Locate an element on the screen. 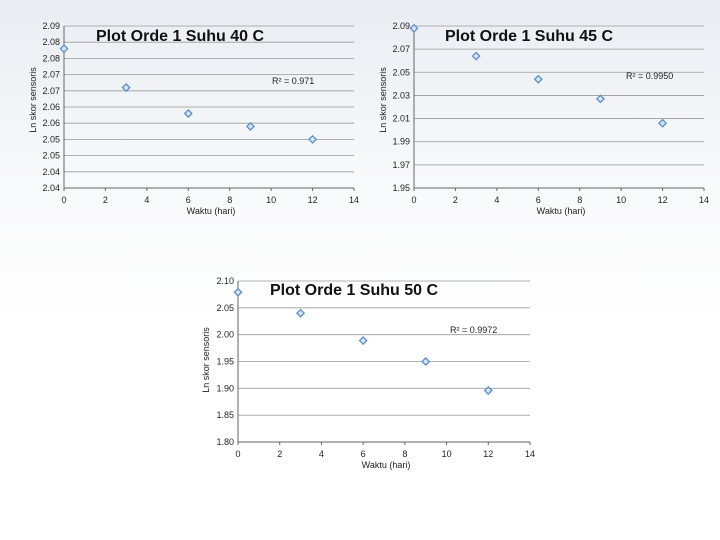 This screenshot has height=540, width=720. r-squared-annotation: R² = 0.9950 is located at coordinates (649, 76).